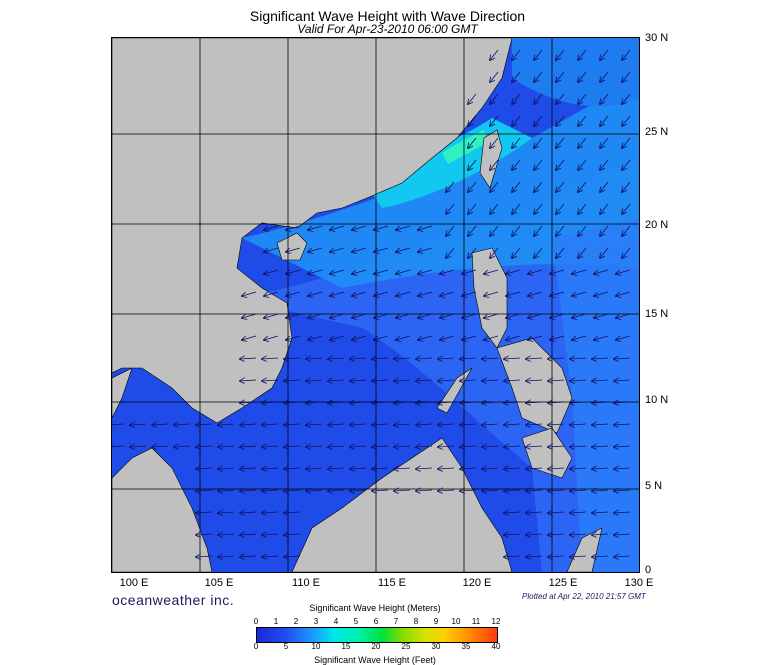 The height and width of the screenshot is (665, 775). What do you see at coordinates (376, 646) in the screenshot?
I see `legend-tick-ft-20: 20` at bounding box center [376, 646].